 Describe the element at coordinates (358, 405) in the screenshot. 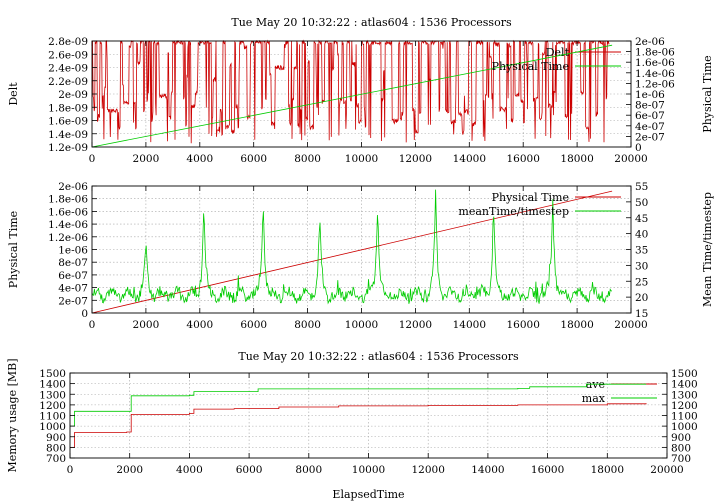

I see `series-line-max` at that location.